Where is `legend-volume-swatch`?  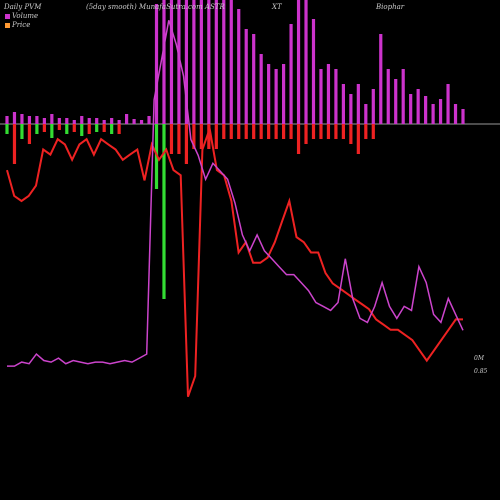
legend-volume-swatch is located at coordinates (7, 16).